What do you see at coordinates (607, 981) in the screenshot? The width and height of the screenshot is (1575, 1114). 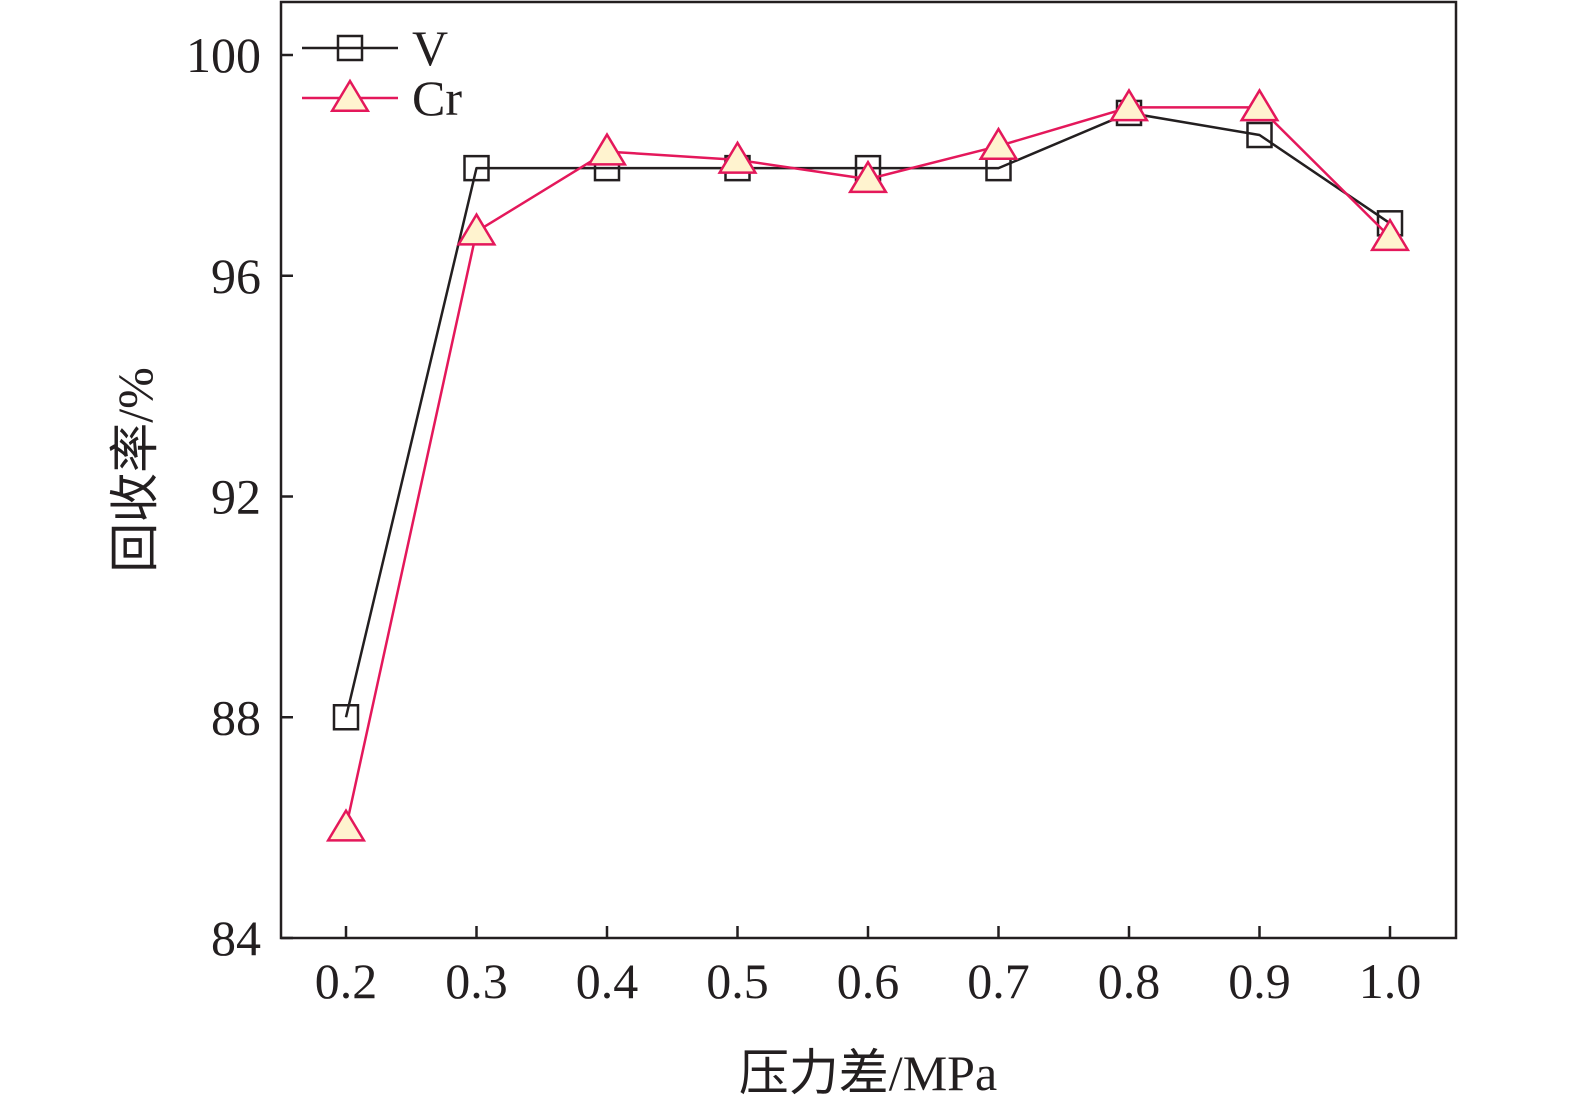 I see `x-tick-label: 0.4` at bounding box center [607, 981].